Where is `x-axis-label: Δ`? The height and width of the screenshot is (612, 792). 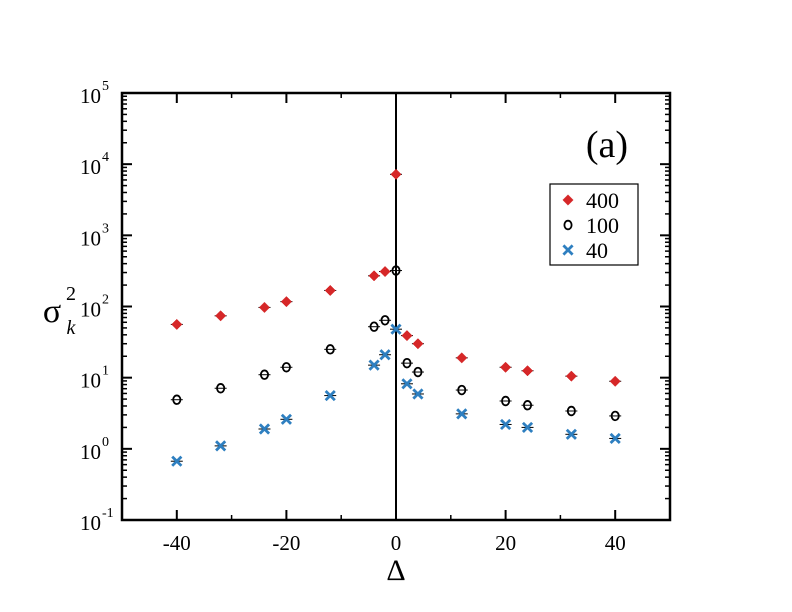
x-axis-label: Δ is located at coordinates (395, 570).